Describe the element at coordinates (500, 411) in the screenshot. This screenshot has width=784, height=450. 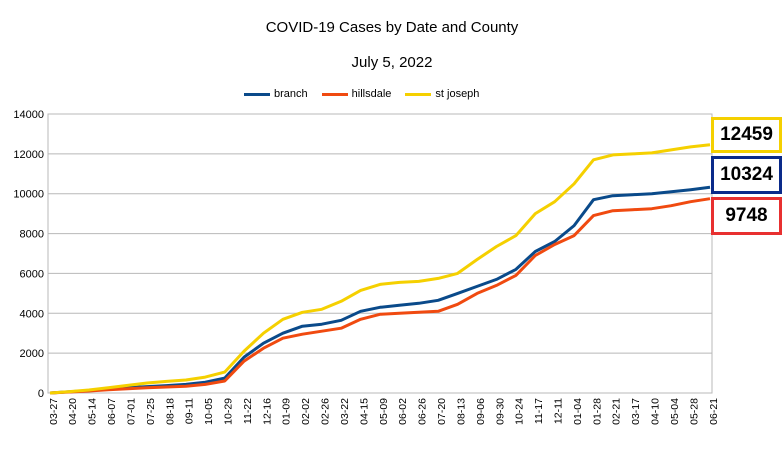
I see `x-tick-label: 09-30` at that location.